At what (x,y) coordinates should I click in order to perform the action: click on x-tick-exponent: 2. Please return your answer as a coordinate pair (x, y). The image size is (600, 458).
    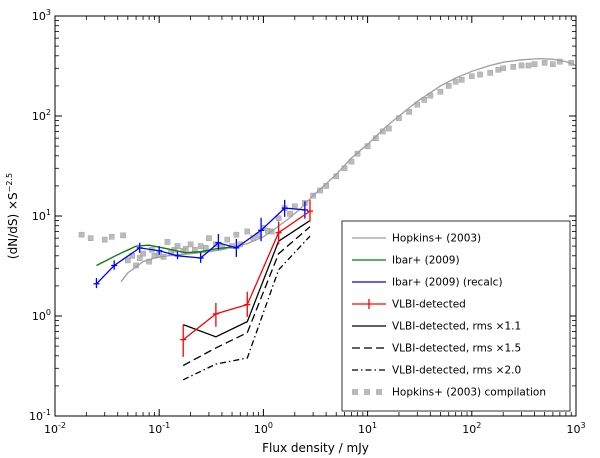
    Looking at the image, I should click on (478, 425).